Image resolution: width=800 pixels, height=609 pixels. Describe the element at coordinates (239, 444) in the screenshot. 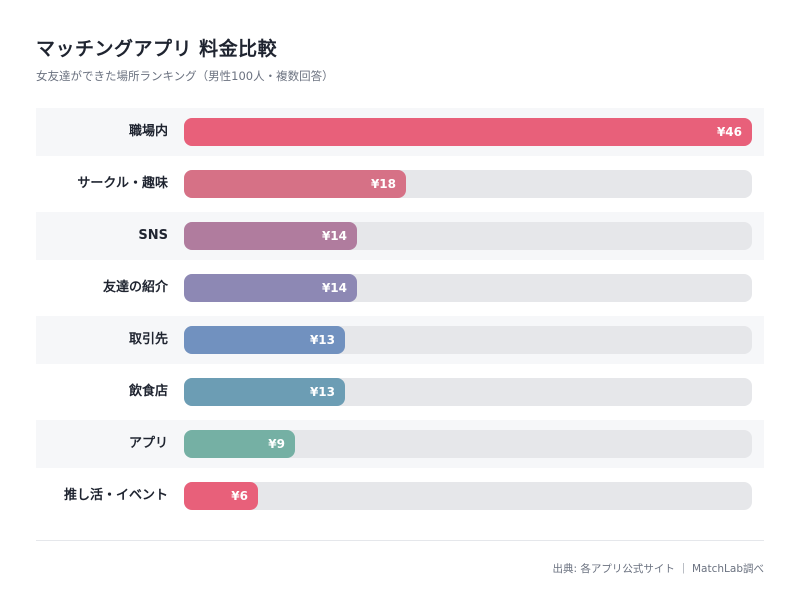

I see `bar: ¥9` at that location.